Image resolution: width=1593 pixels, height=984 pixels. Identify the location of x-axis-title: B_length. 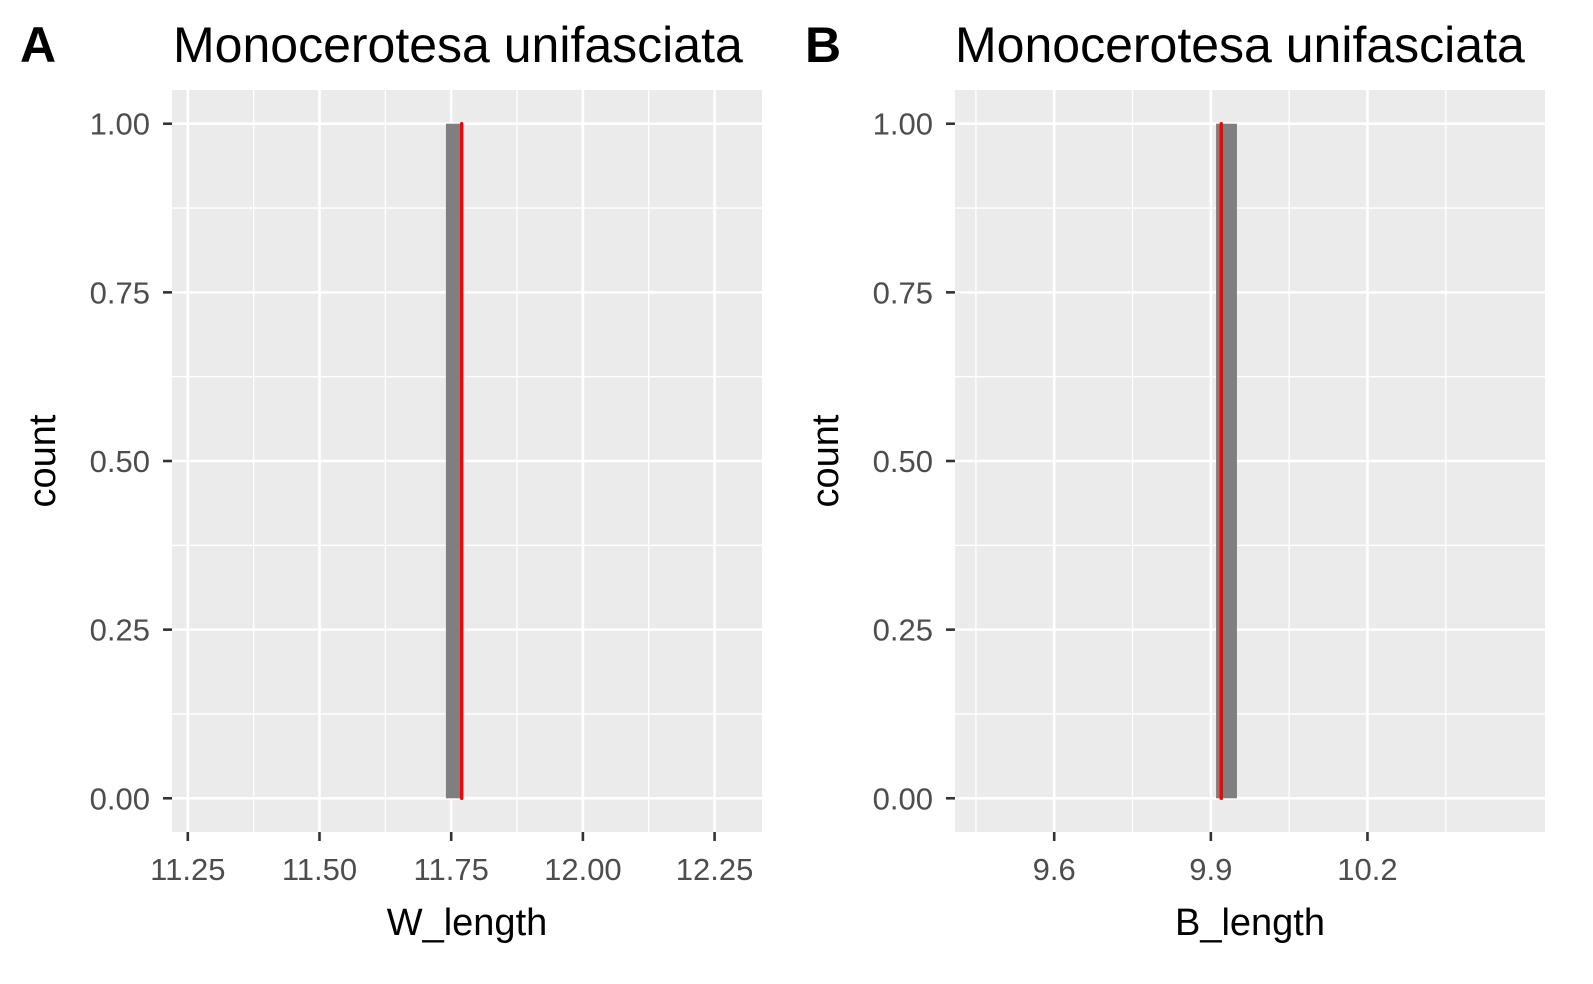
(1250, 923).